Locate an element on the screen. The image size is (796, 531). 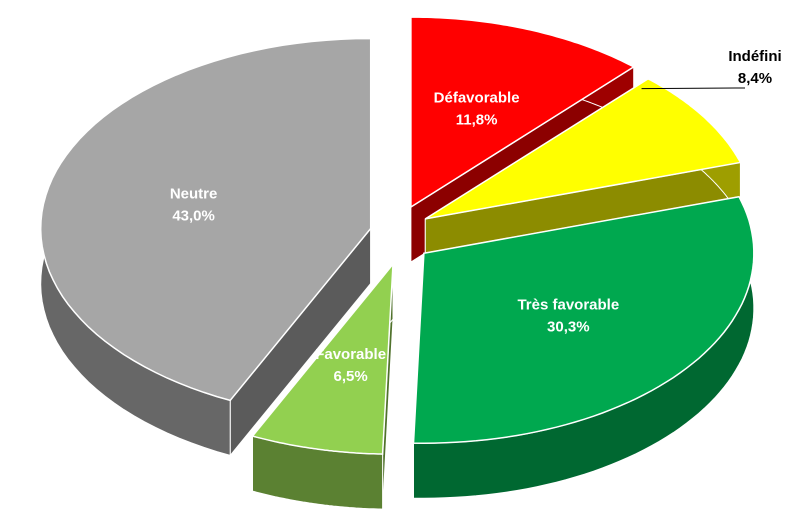
slice-label: Indéfini is located at coordinates (754, 56).